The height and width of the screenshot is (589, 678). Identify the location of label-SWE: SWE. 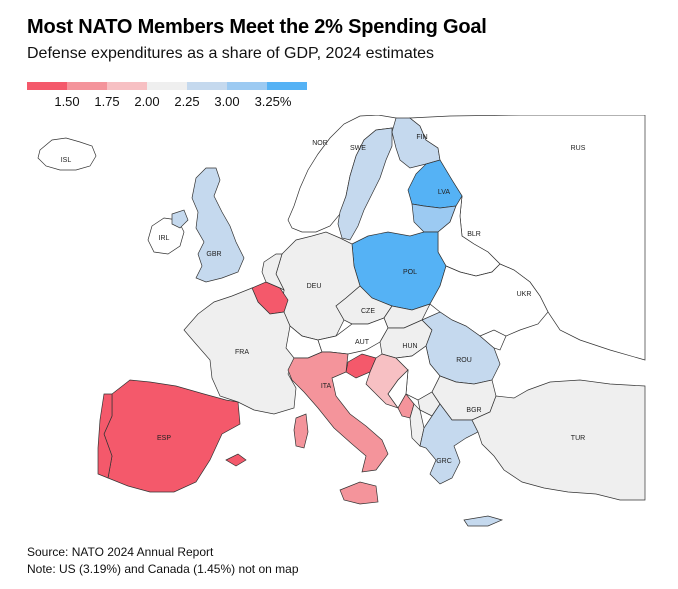
(358, 148).